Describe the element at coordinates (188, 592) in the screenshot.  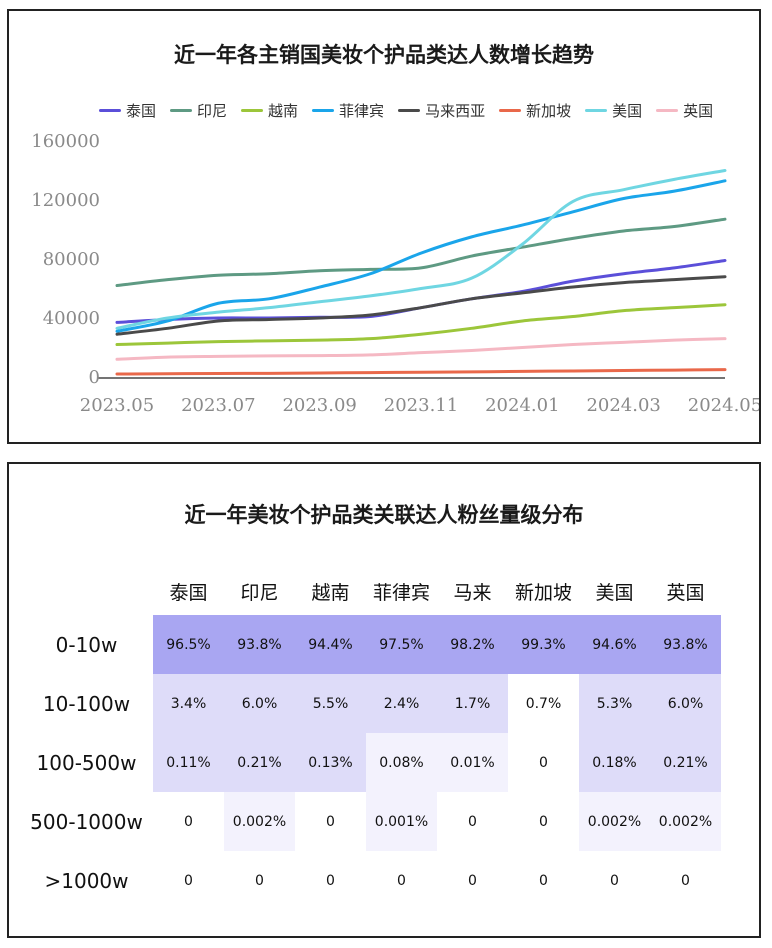
I see `column-header: 泰国` at that location.